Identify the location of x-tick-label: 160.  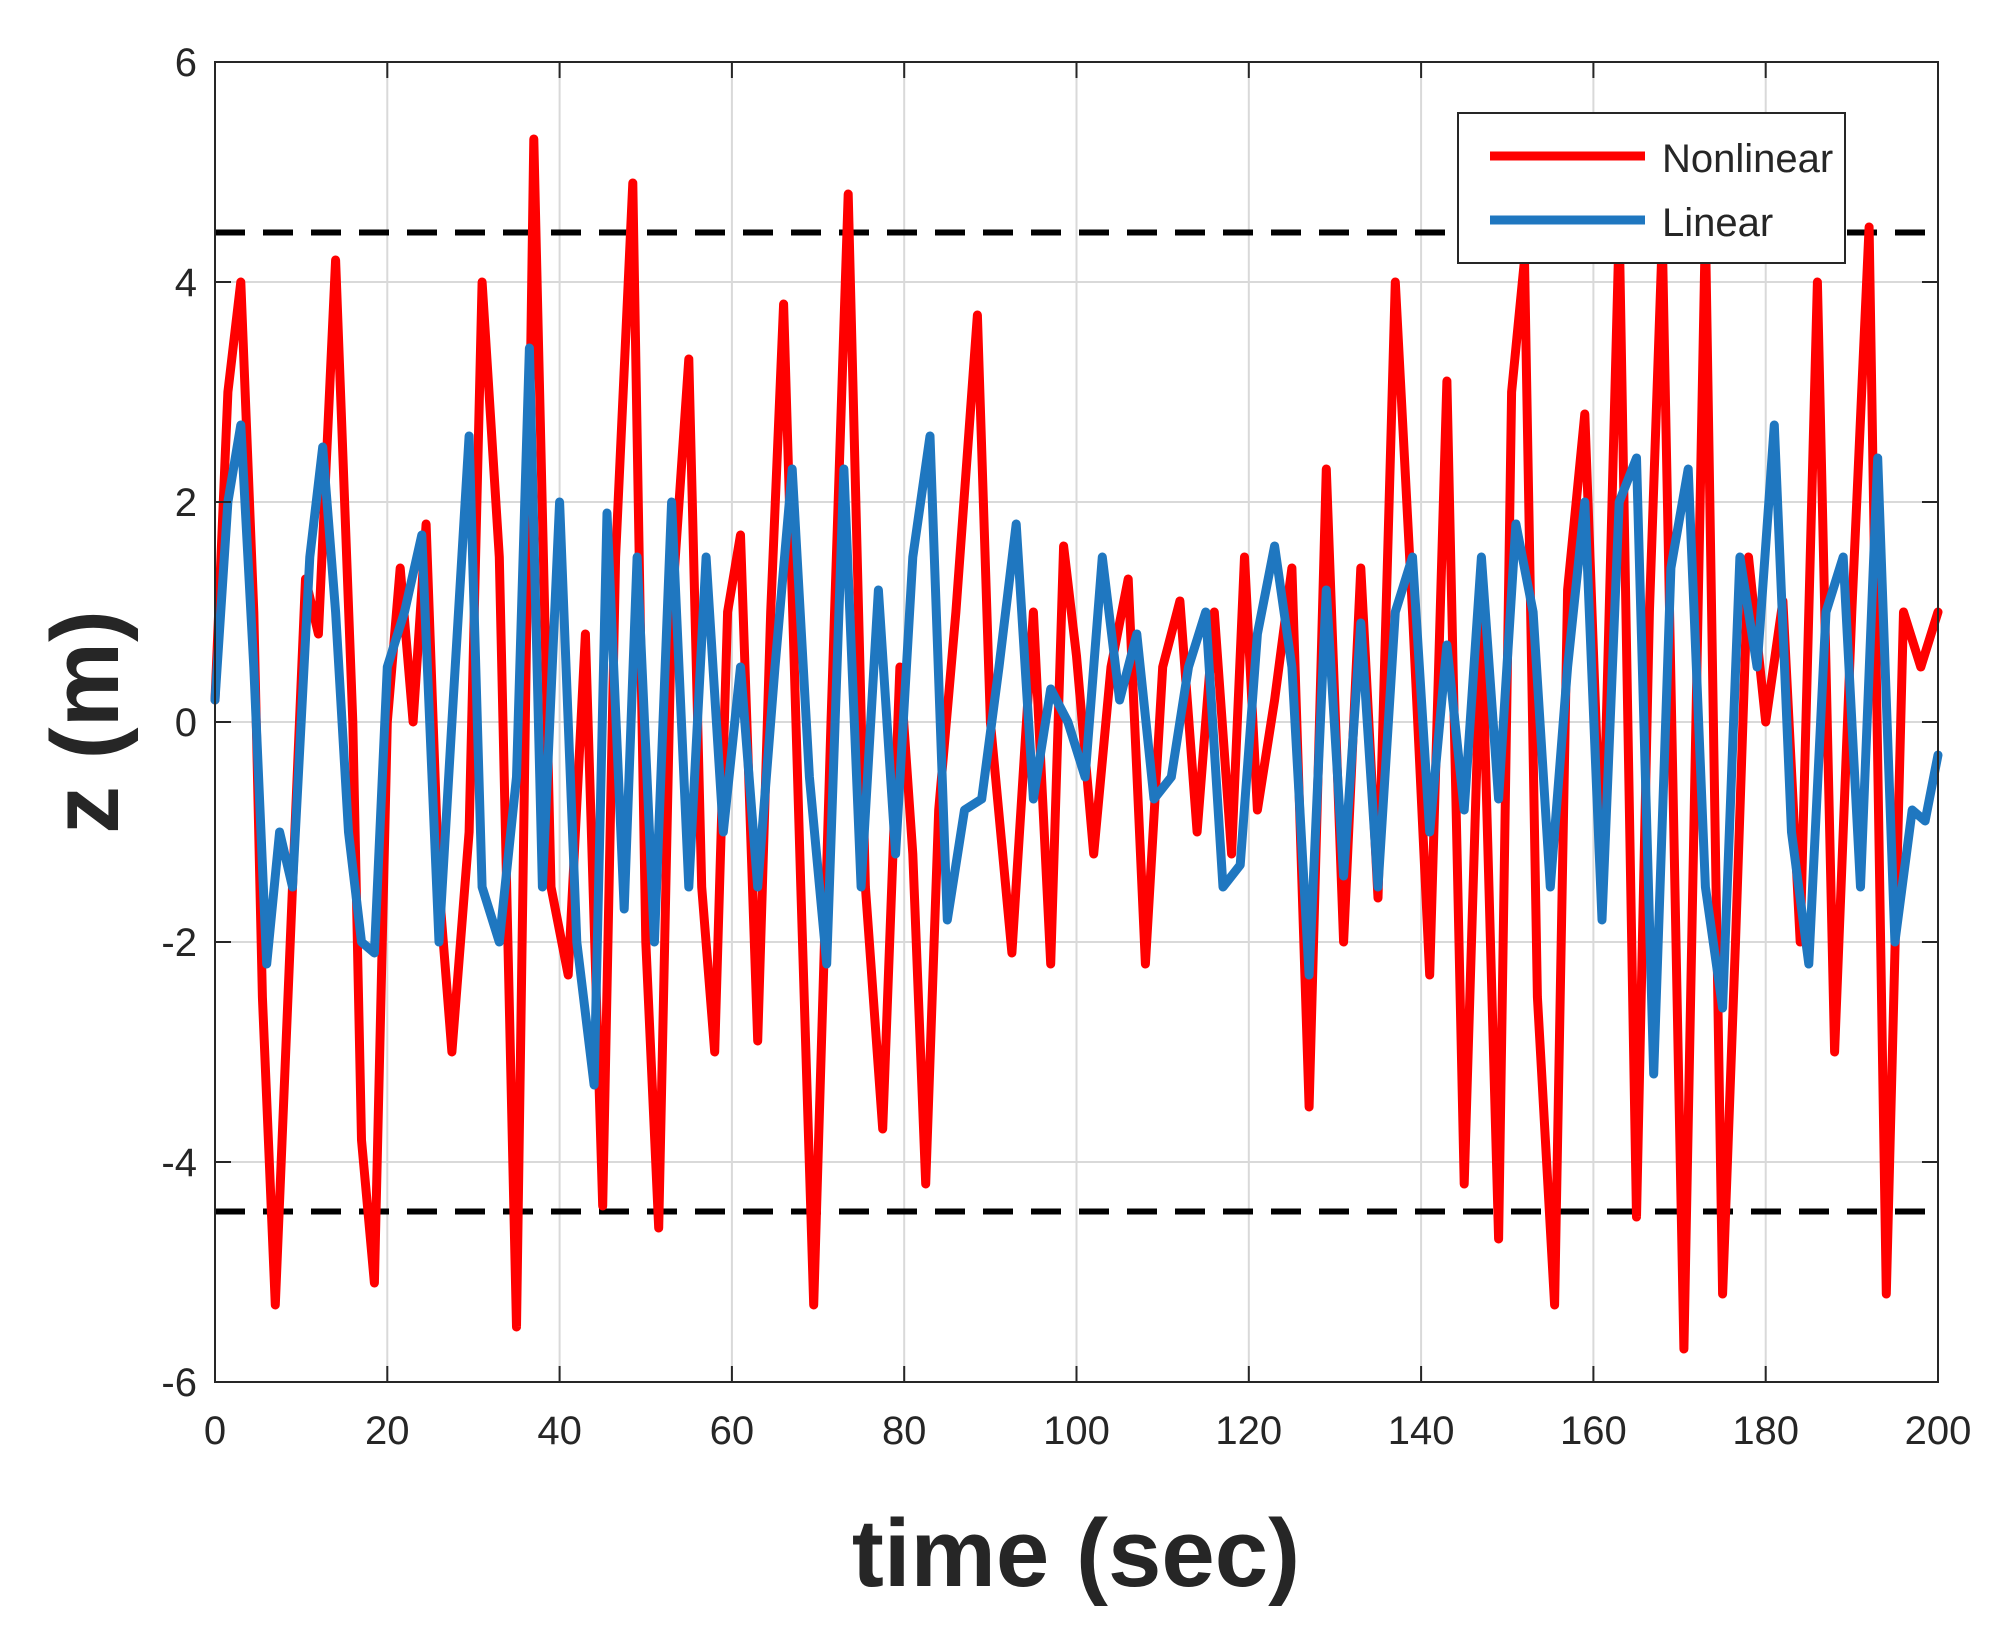
(1593, 1431).